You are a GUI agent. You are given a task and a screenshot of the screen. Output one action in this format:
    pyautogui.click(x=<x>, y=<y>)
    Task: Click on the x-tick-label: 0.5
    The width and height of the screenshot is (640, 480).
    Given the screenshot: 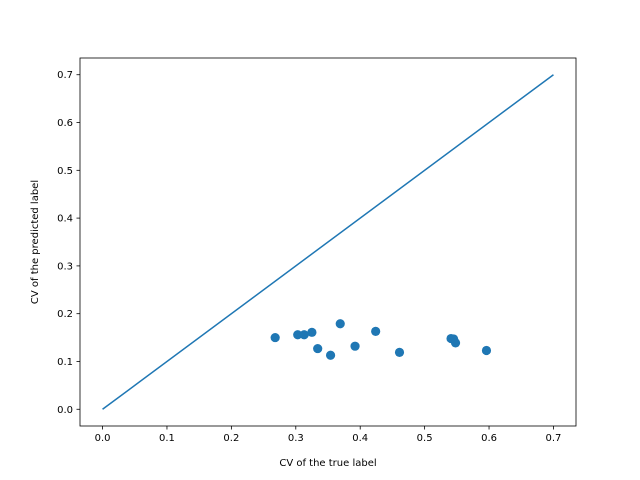 What is the action you would take?
    pyautogui.click(x=425, y=438)
    